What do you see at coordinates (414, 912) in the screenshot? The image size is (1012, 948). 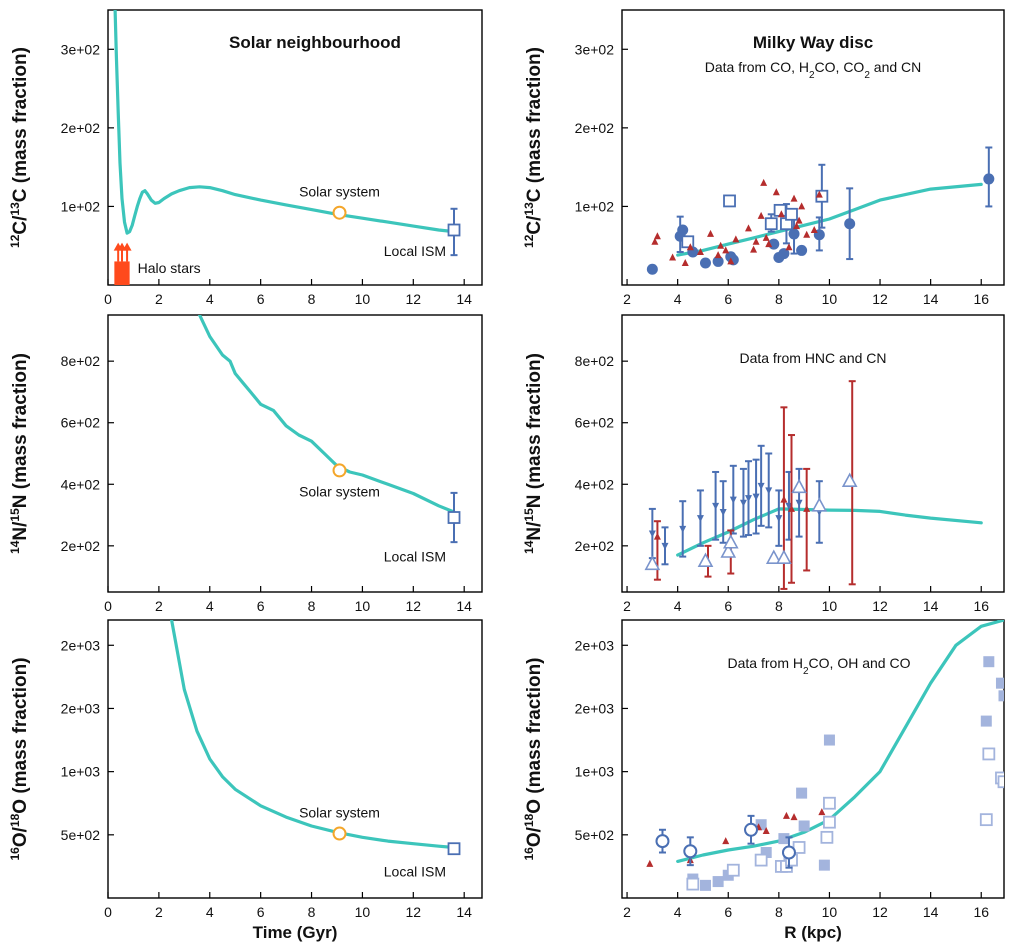 I see `x-tick-label: 12` at bounding box center [414, 912].